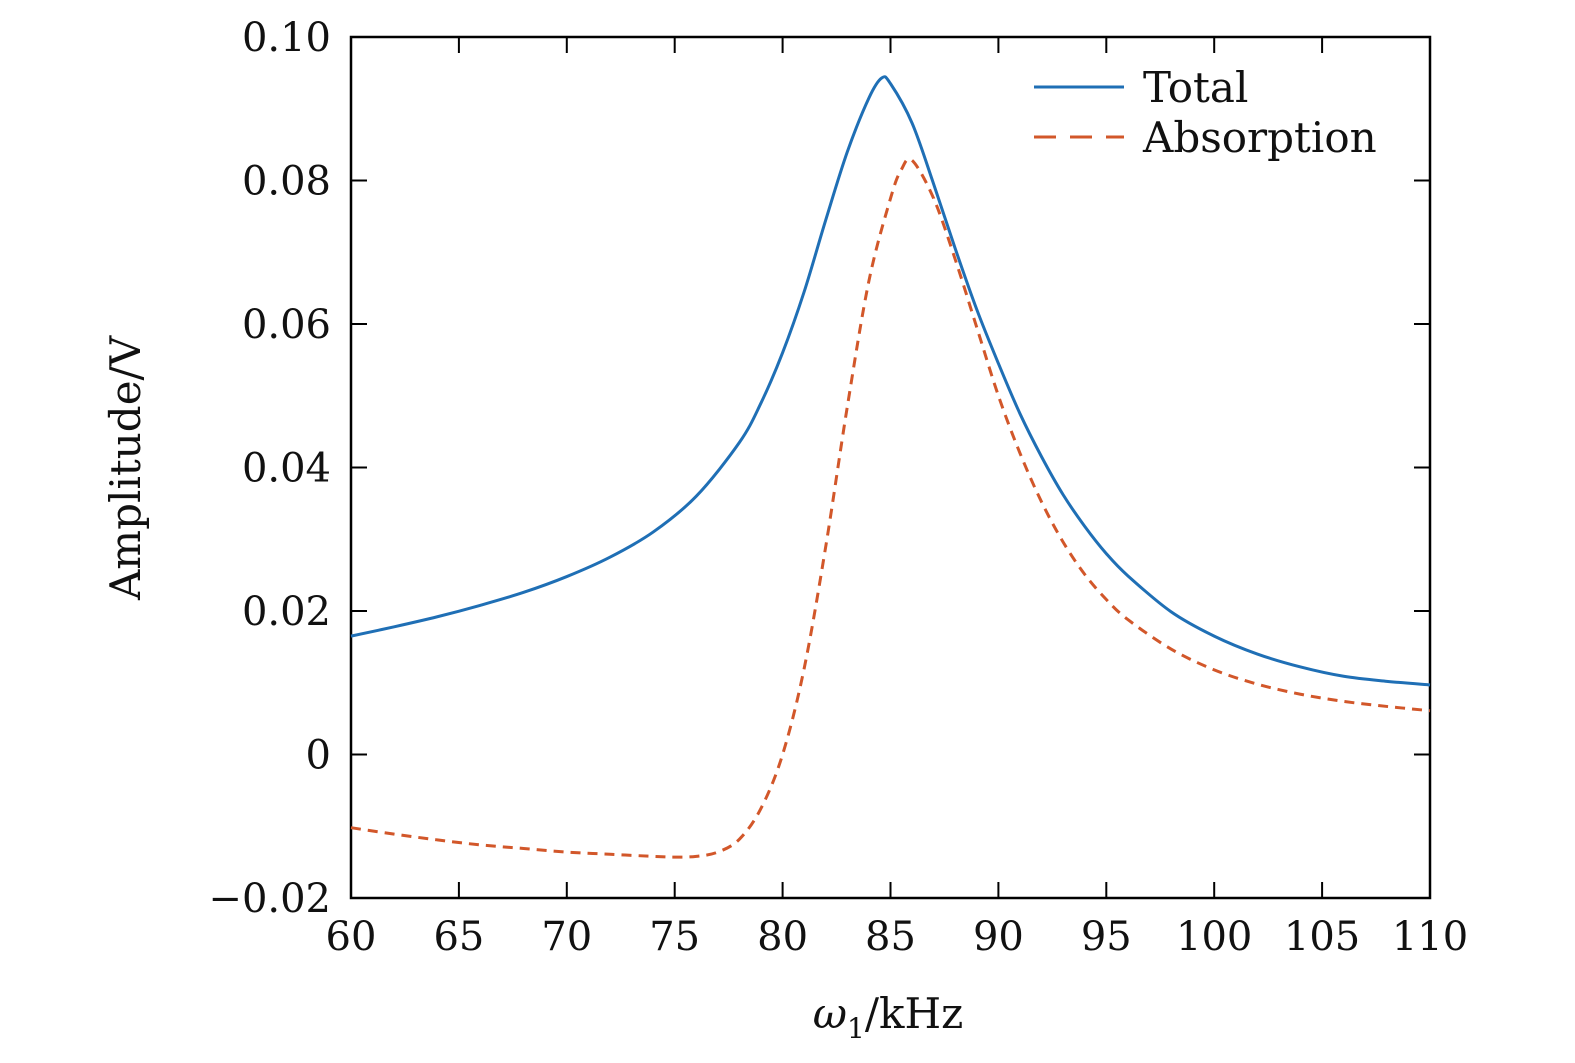  What do you see at coordinates (318, 756) in the screenshot?
I see `y-tick-label: 0` at bounding box center [318, 756].